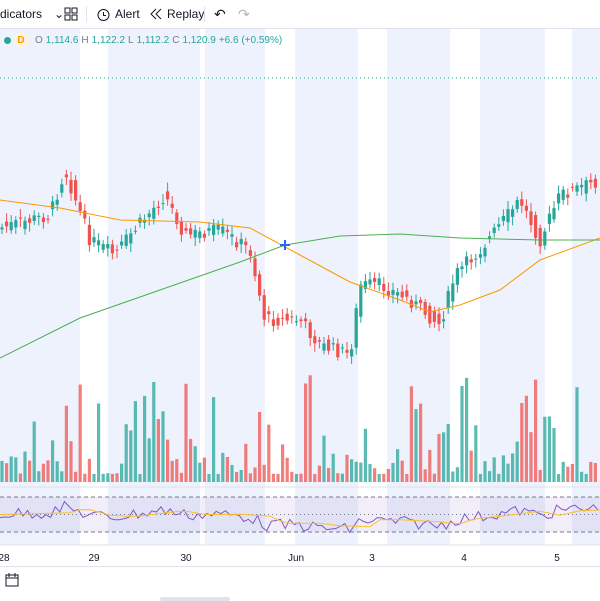 The image size is (600, 601). What do you see at coordinates (108, 40) in the screenshot?
I see `high-value: 1,122.2` at bounding box center [108, 40].